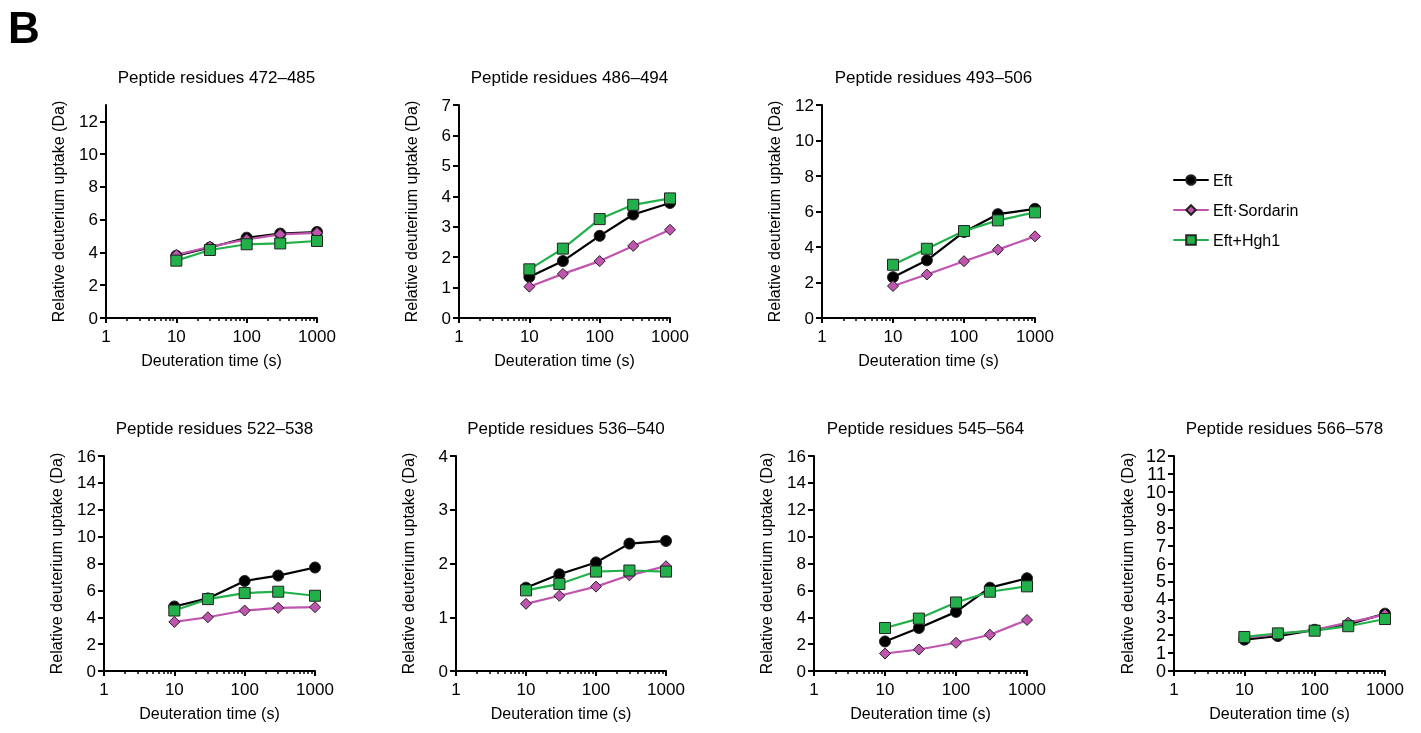 This screenshot has width=1421, height=733. I want to click on chart-title: Peptide residues 545–564, so click(925, 428).